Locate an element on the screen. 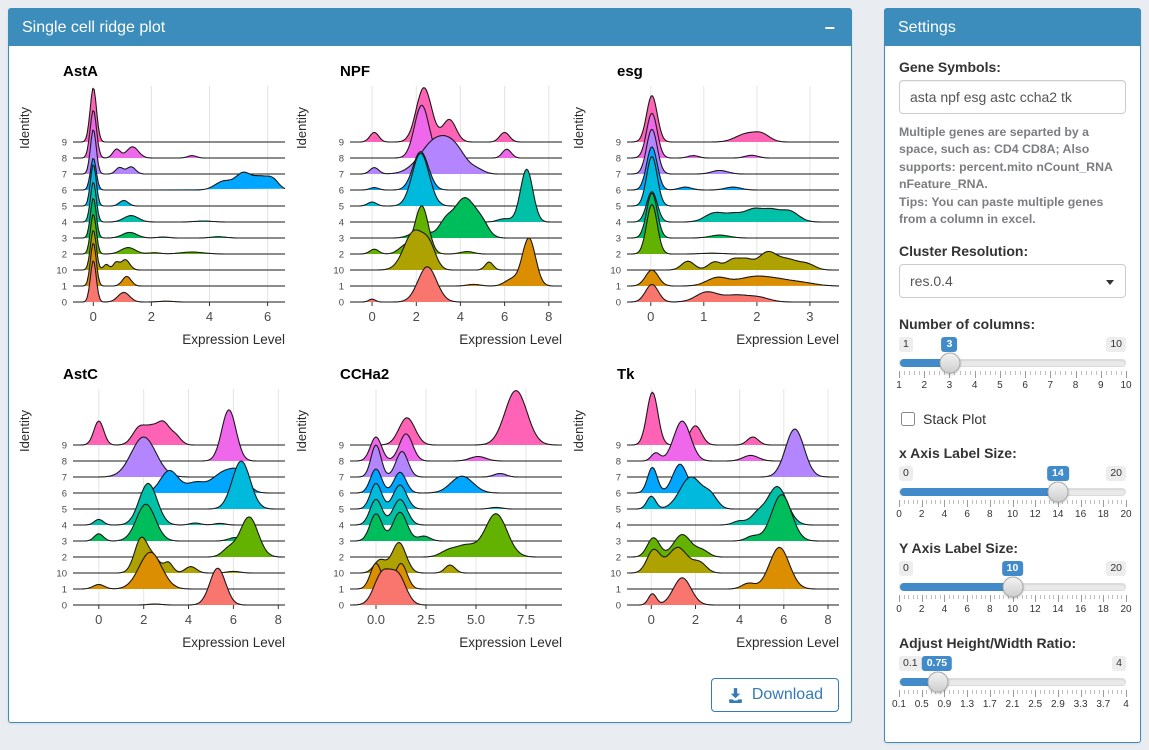  slider-max-label: 4 is located at coordinates (1119, 663).